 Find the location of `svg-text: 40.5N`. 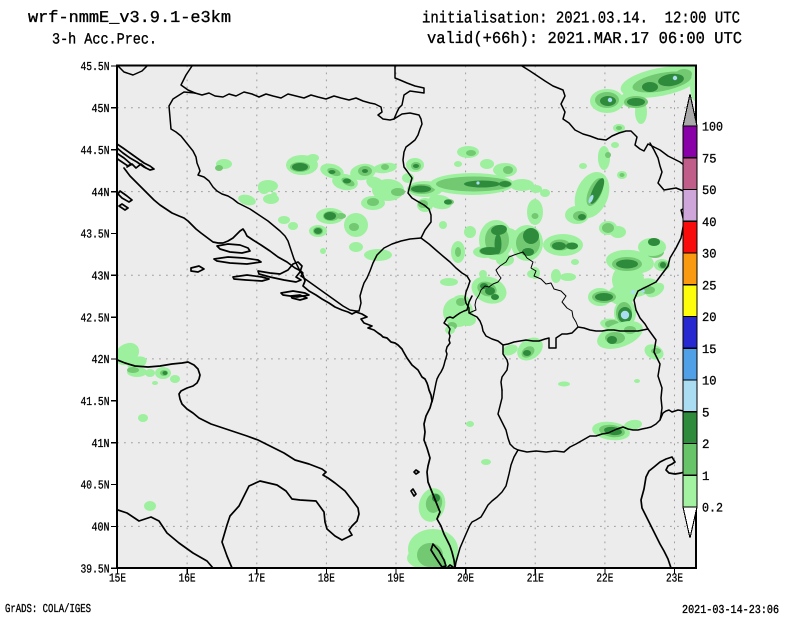

svg-text: 40.5N is located at coordinates (95, 486).